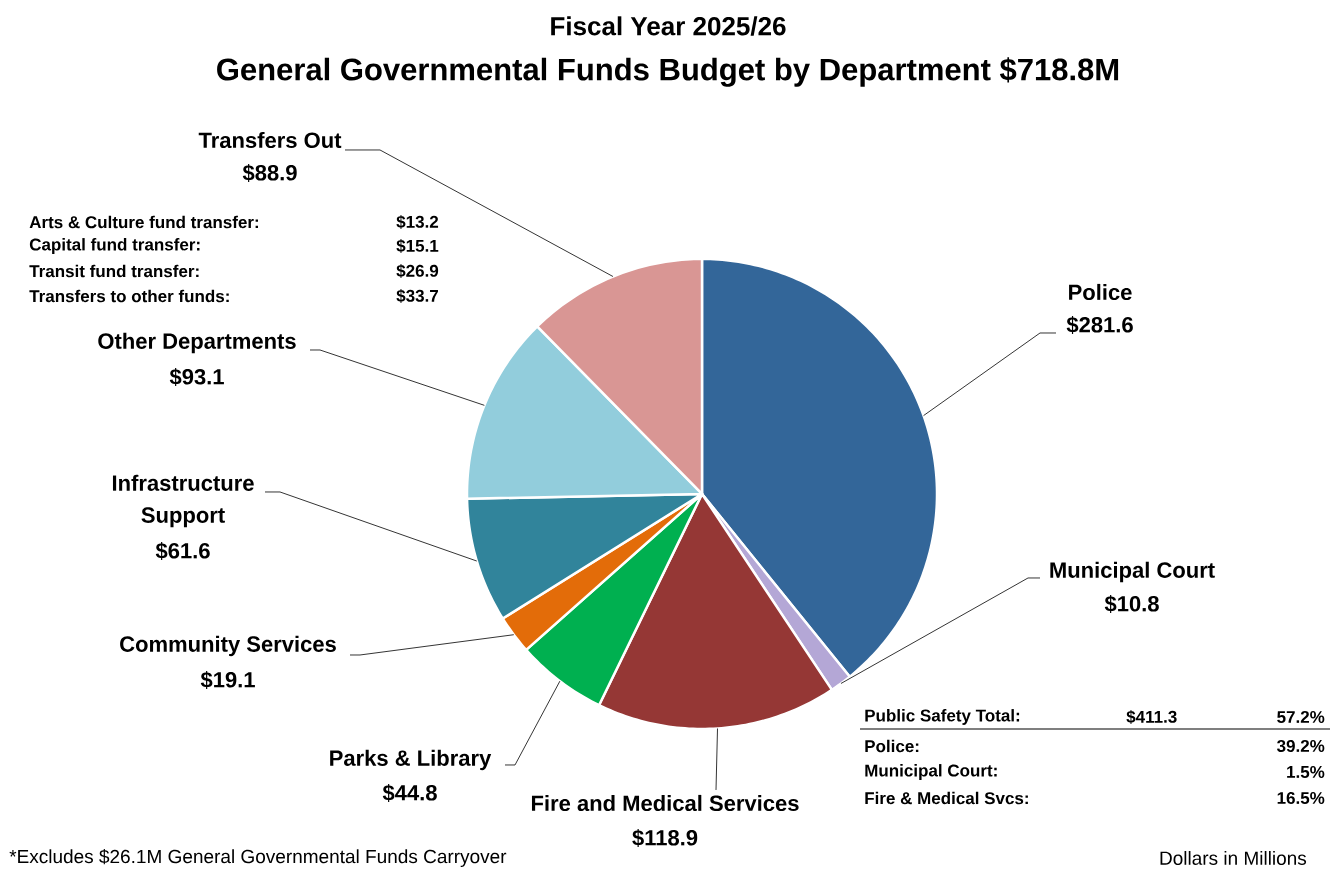 Image resolution: width=1336 pixels, height=869 pixels. What do you see at coordinates (411, 760) in the screenshot?
I see `slice-label: Parks & Library` at bounding box center [411, 760].